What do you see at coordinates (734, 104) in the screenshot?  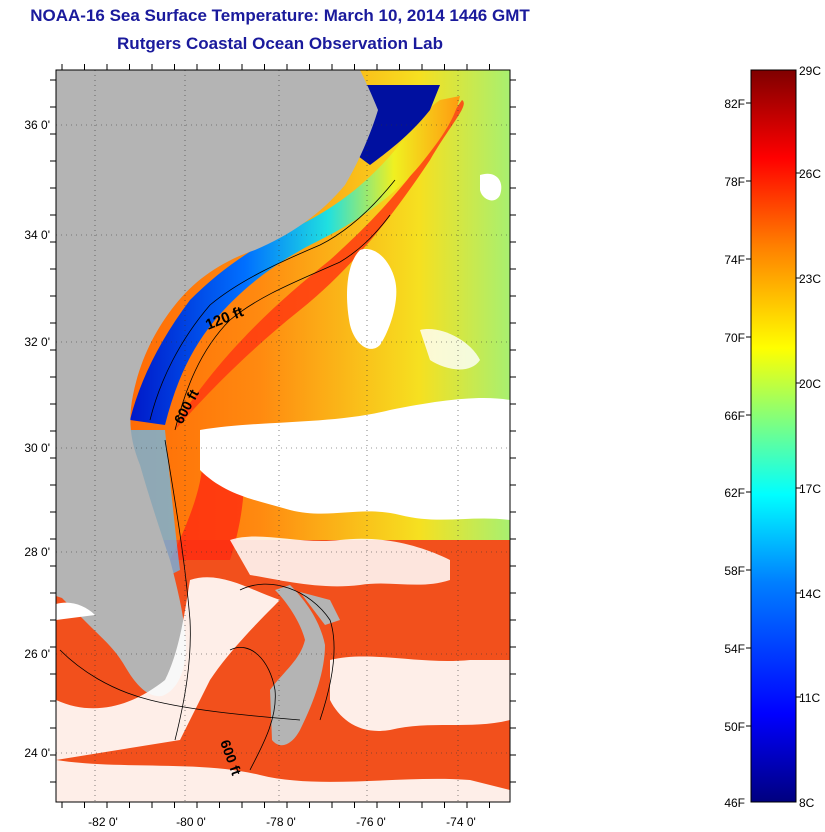 I see `cbar-f-82: 82F` at bounding box center [734, 104].